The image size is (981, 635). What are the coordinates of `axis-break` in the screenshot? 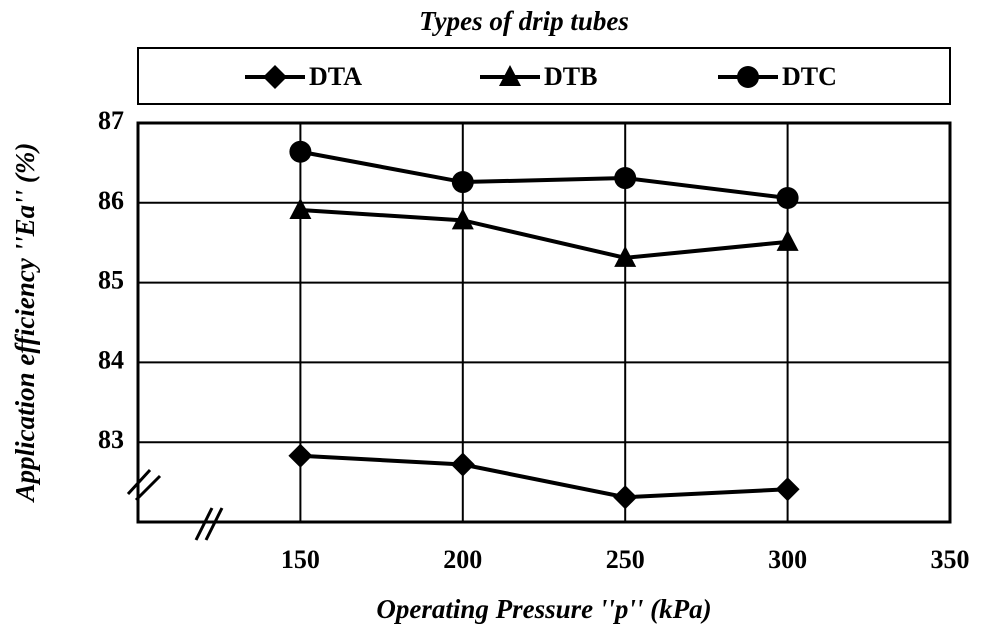 It's located at (175, 504).